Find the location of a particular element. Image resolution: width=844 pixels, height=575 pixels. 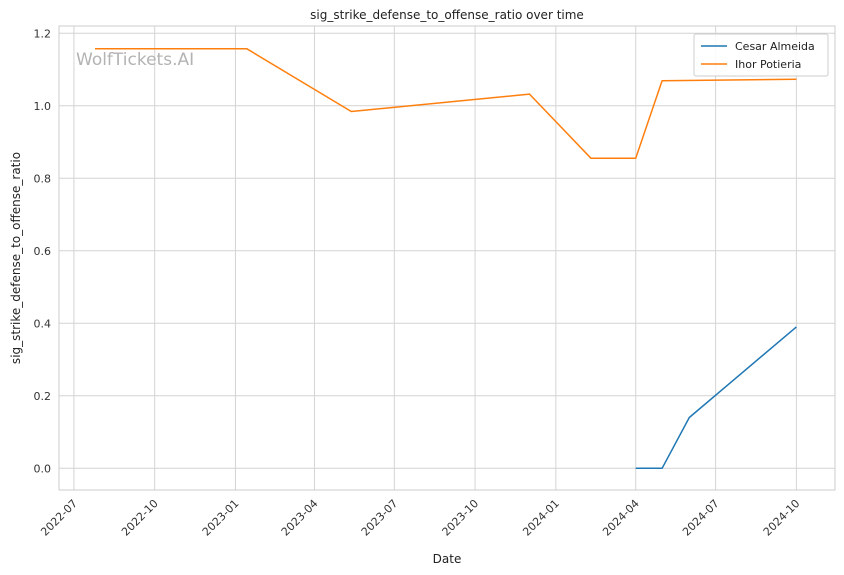

y-tick-label: 0.2 is located at coordinates (43, 396).